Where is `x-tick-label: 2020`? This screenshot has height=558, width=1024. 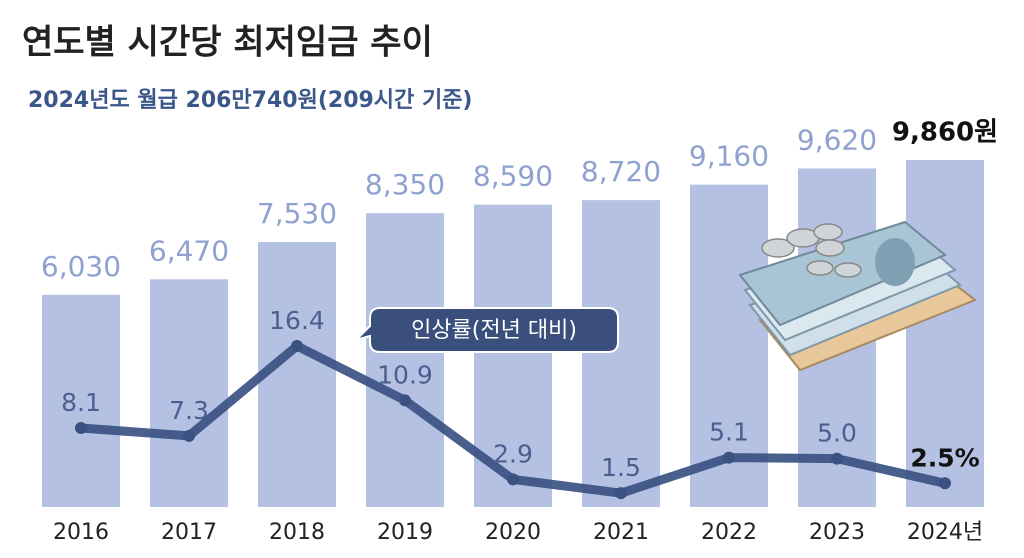
x-tick-label: 2020 is located at coordinates (513, 532).